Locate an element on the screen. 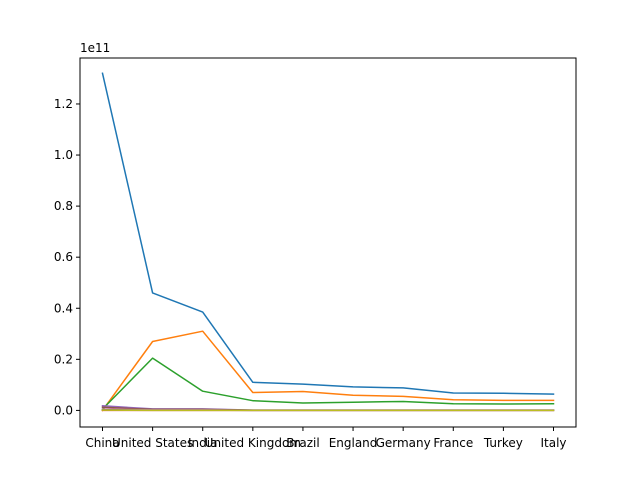 The image size is (640, 480). y-tick-label: 0.8 is located at coordinates (63, 206).